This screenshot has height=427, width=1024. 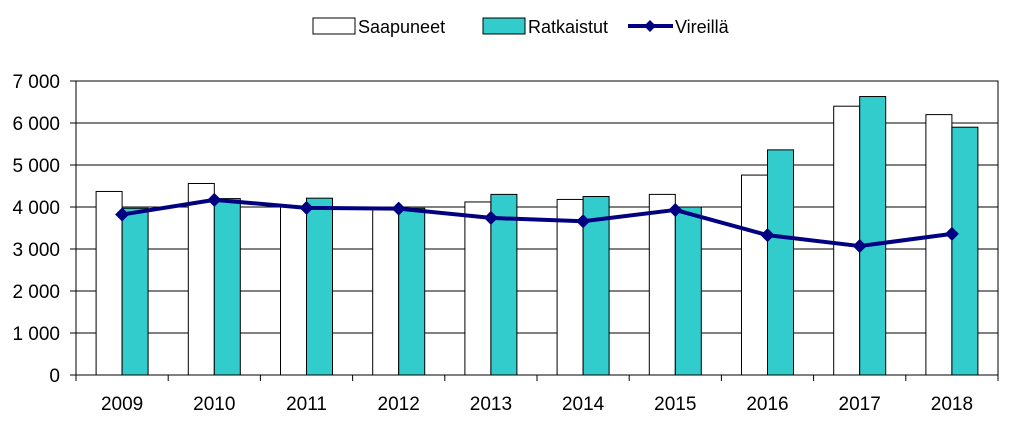 I want to click on bar-ratkaistut-2011, so click(x=319, y=286).